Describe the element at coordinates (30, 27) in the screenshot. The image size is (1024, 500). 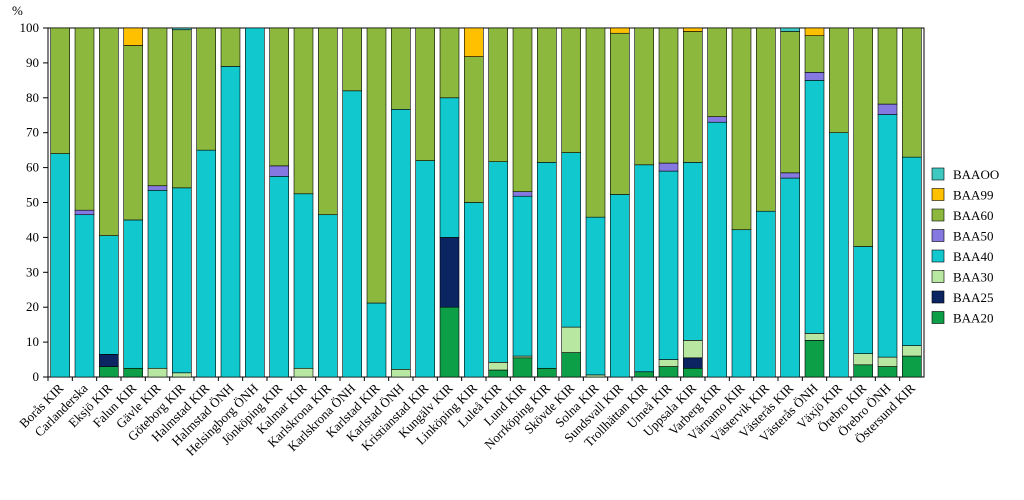
I see `y-tick-label: 100` at that location.